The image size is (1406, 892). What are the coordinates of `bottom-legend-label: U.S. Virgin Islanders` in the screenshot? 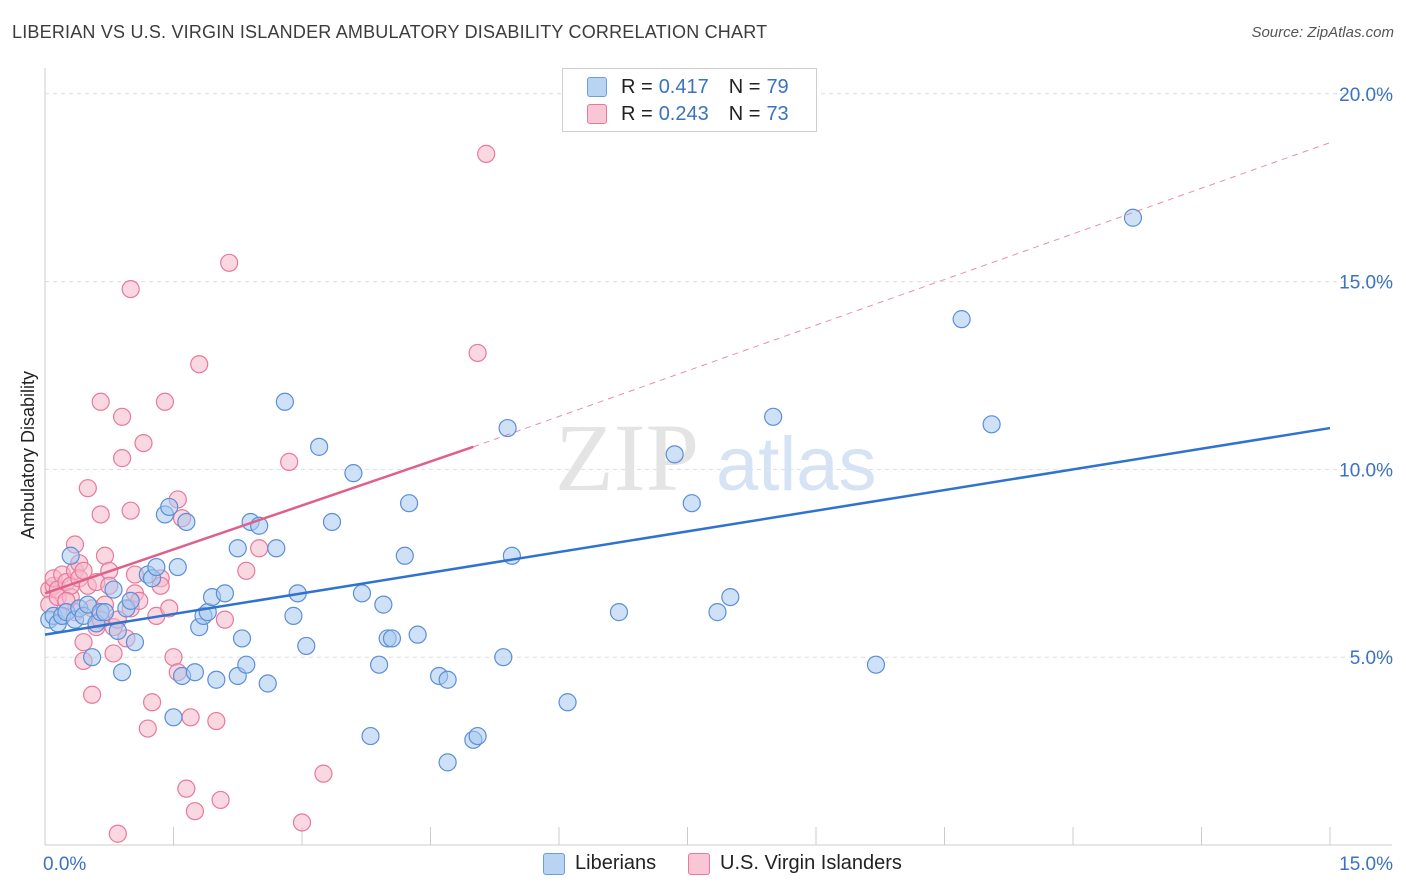 It's located at (811, 863).